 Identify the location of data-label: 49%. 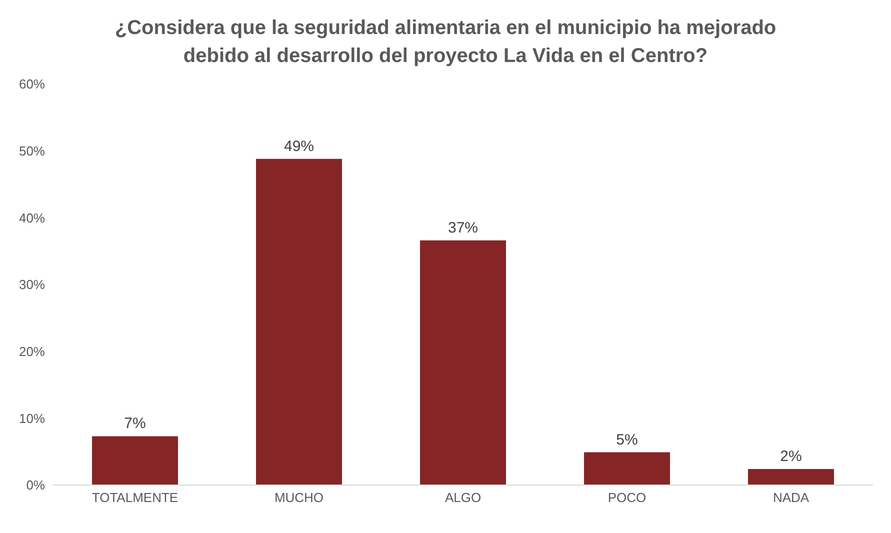
(299, 146).